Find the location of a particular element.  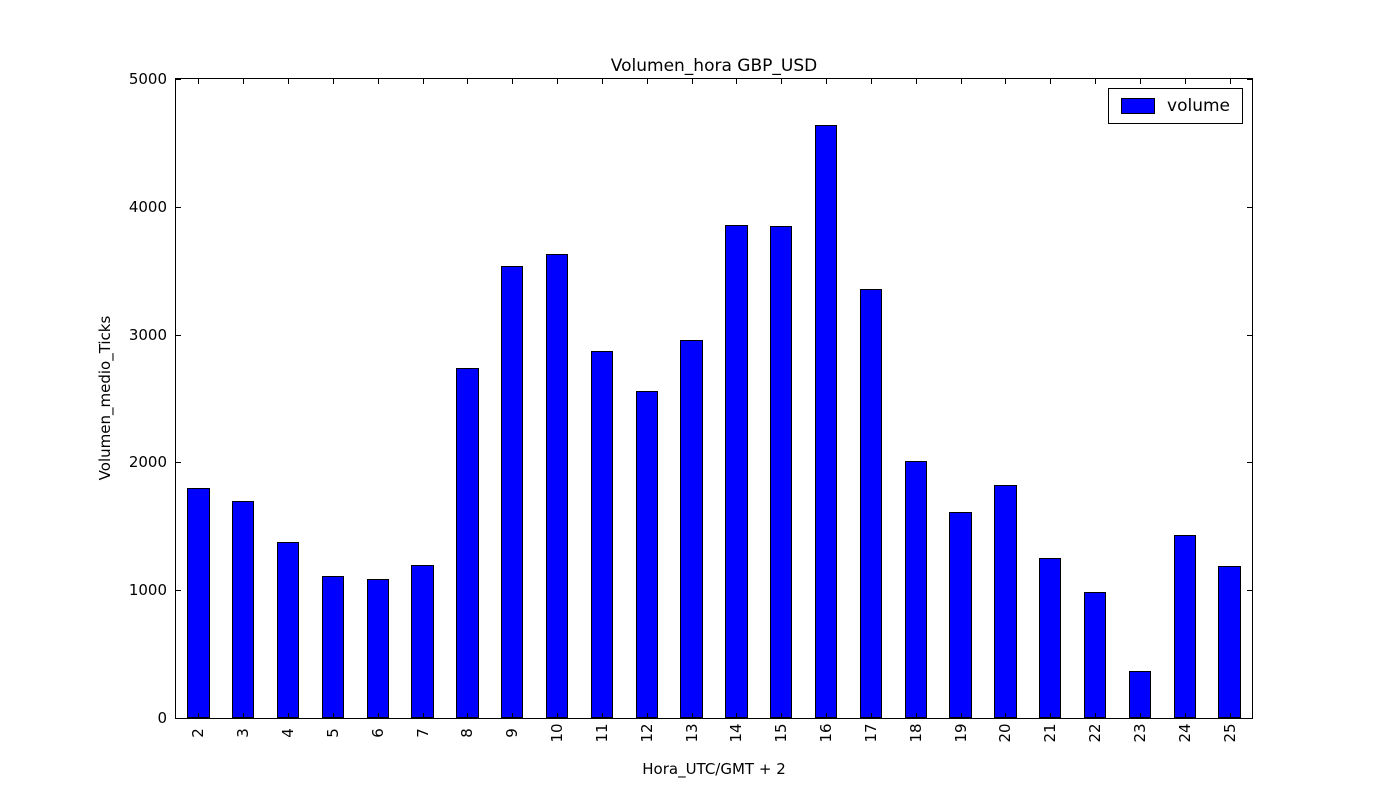

x-tick-label-14: 14 is located at coordinates (736, 733).